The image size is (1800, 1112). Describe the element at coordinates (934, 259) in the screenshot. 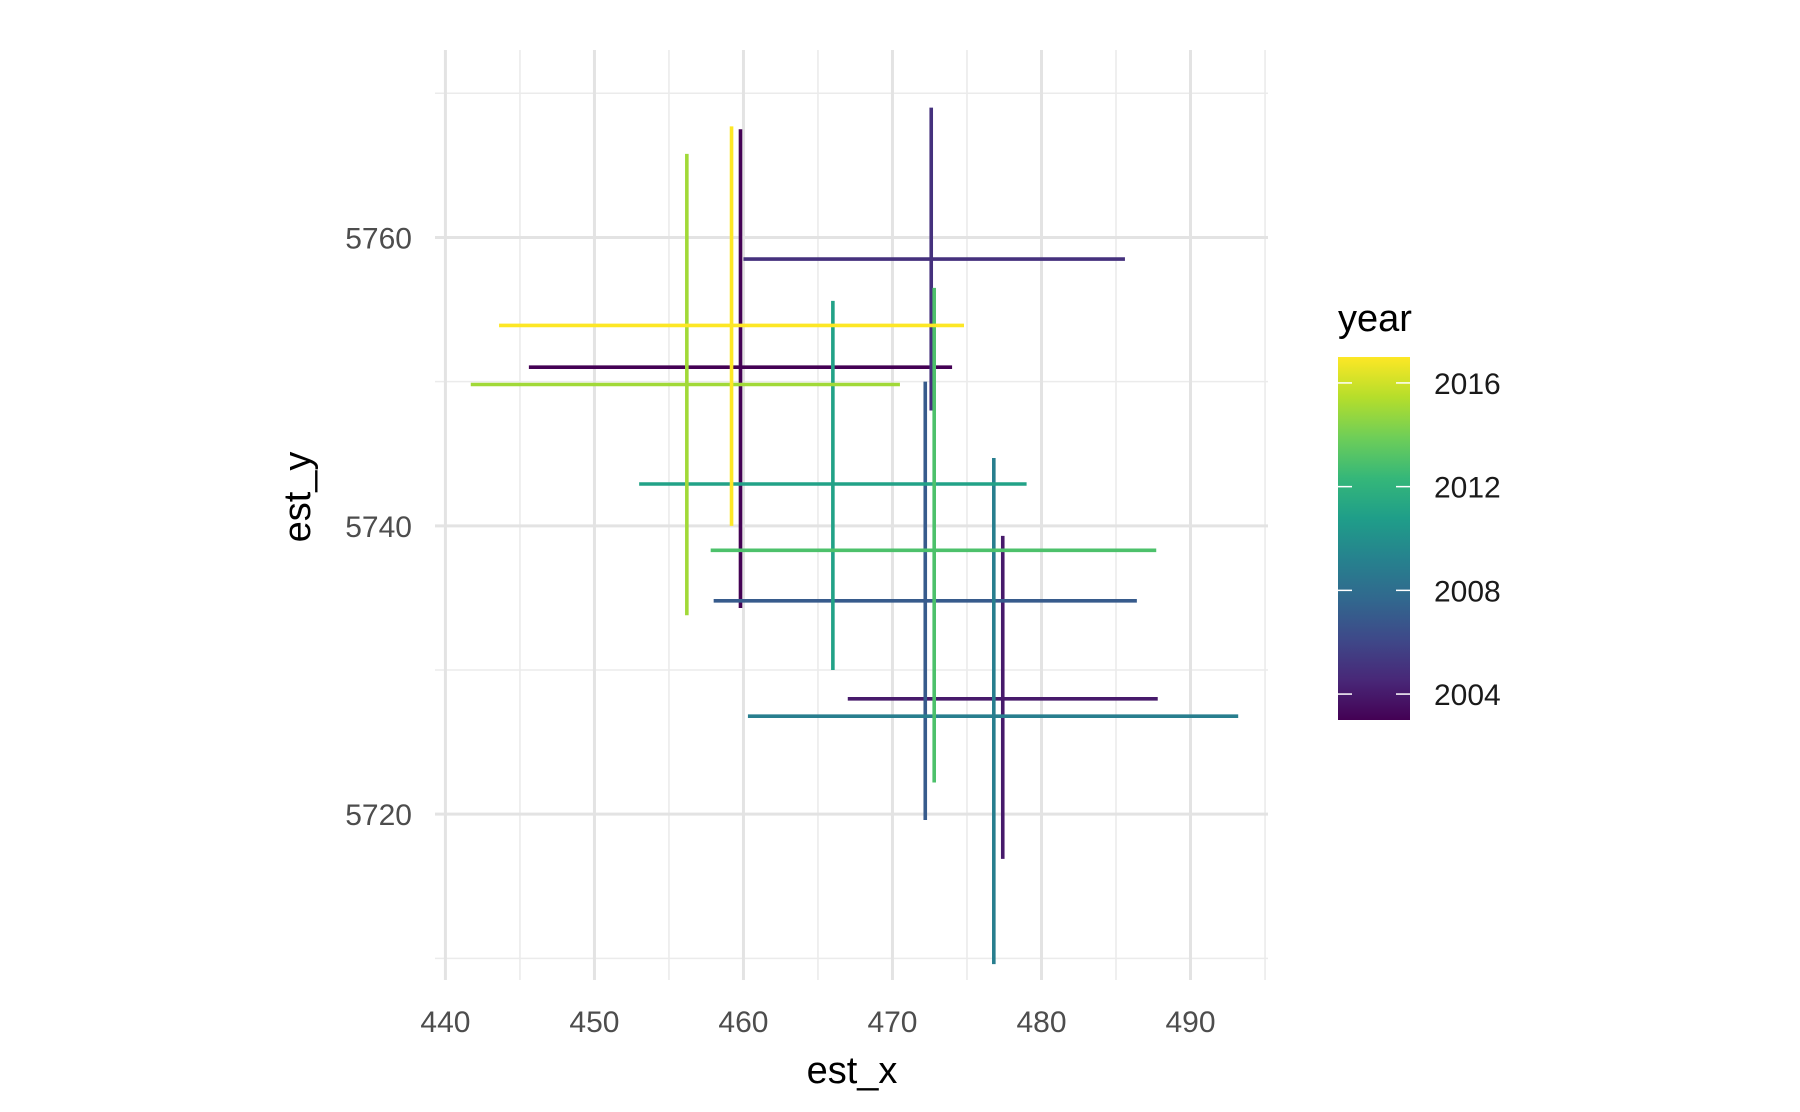

I see `cross-2005` at that location.